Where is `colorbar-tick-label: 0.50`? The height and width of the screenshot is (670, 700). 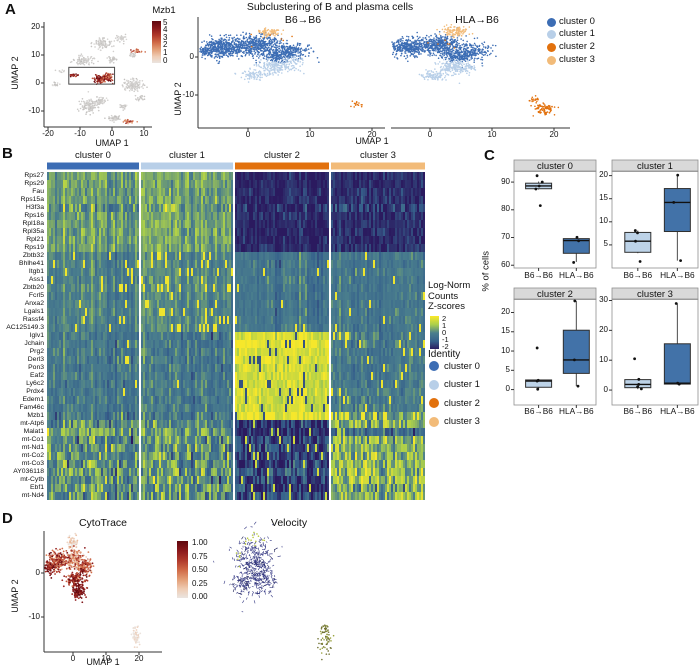
colorbar-tick-label: 0.50 is located at coordinates (200, 569).